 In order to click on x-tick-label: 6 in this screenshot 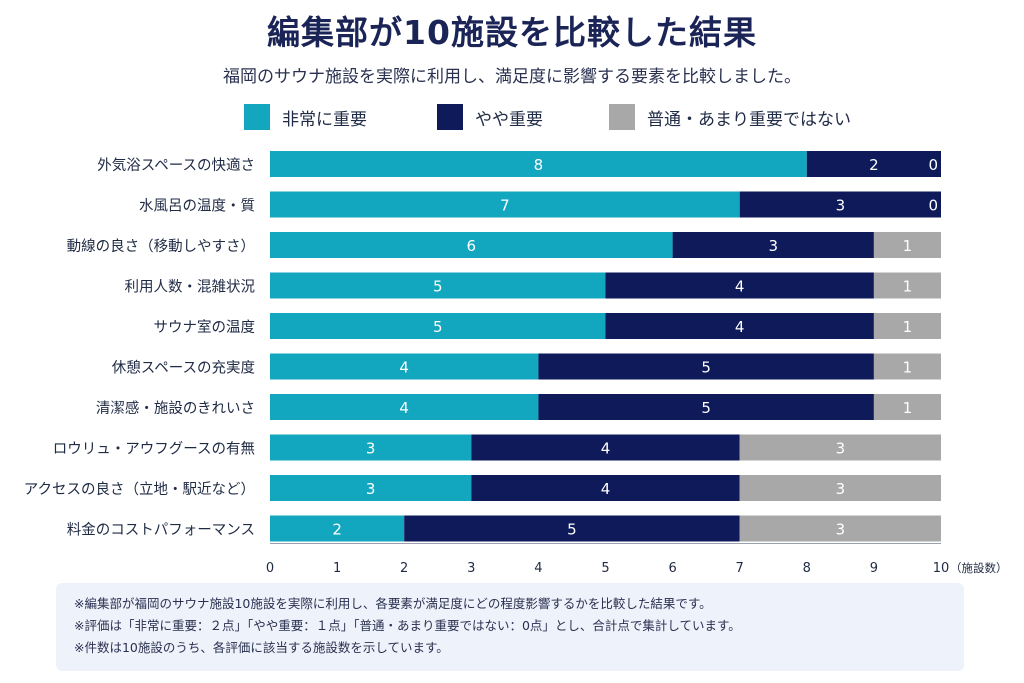, I will do `click(672, 568)`.